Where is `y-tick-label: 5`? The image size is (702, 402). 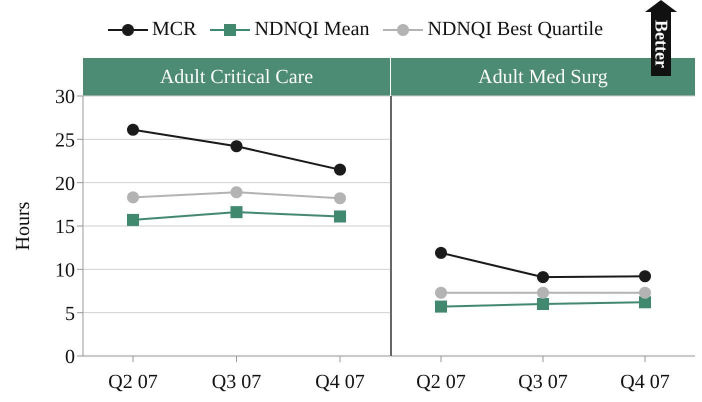
y-tick-label: 5 is located at coordinates (70, 313).